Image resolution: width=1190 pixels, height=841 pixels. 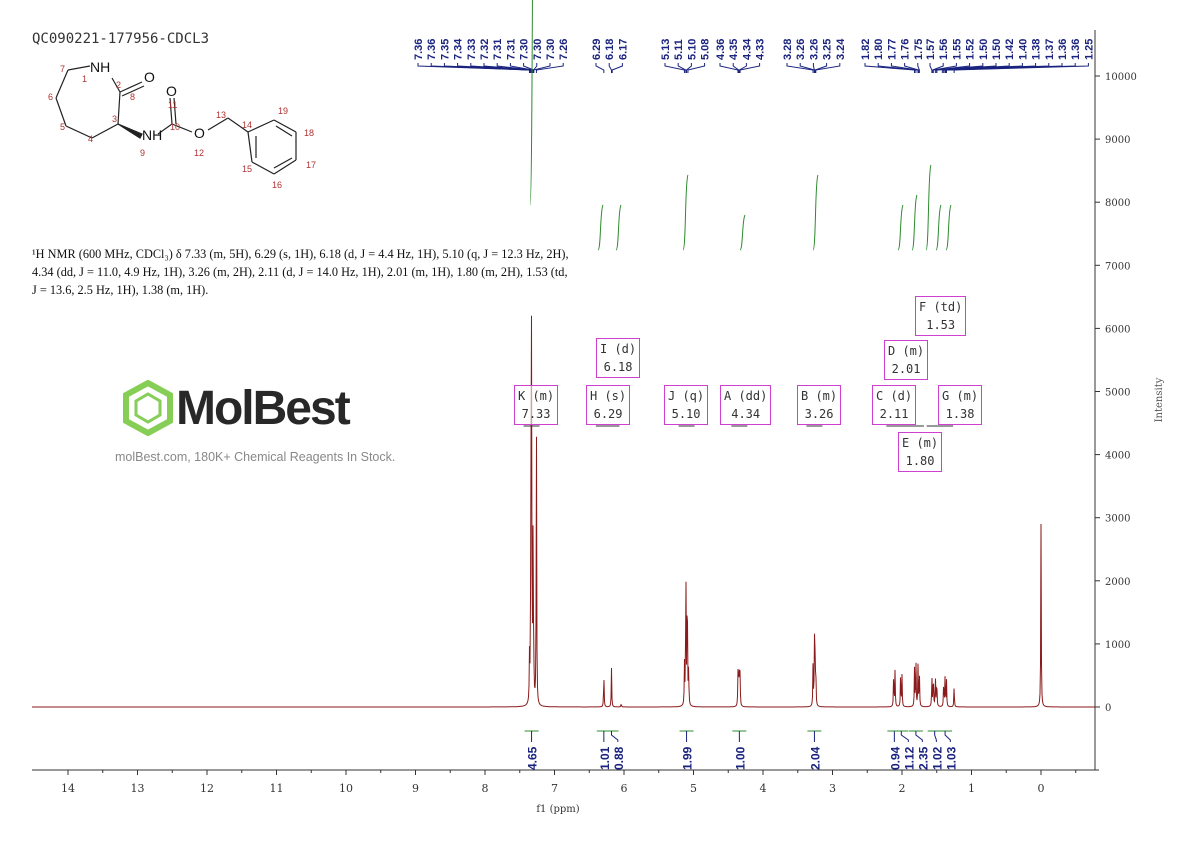 What do you see at coordinates (941, 316) in the screenshot?
I see `multiplet-box-F: F (td) 1.53` at bounding box center [941, 316].